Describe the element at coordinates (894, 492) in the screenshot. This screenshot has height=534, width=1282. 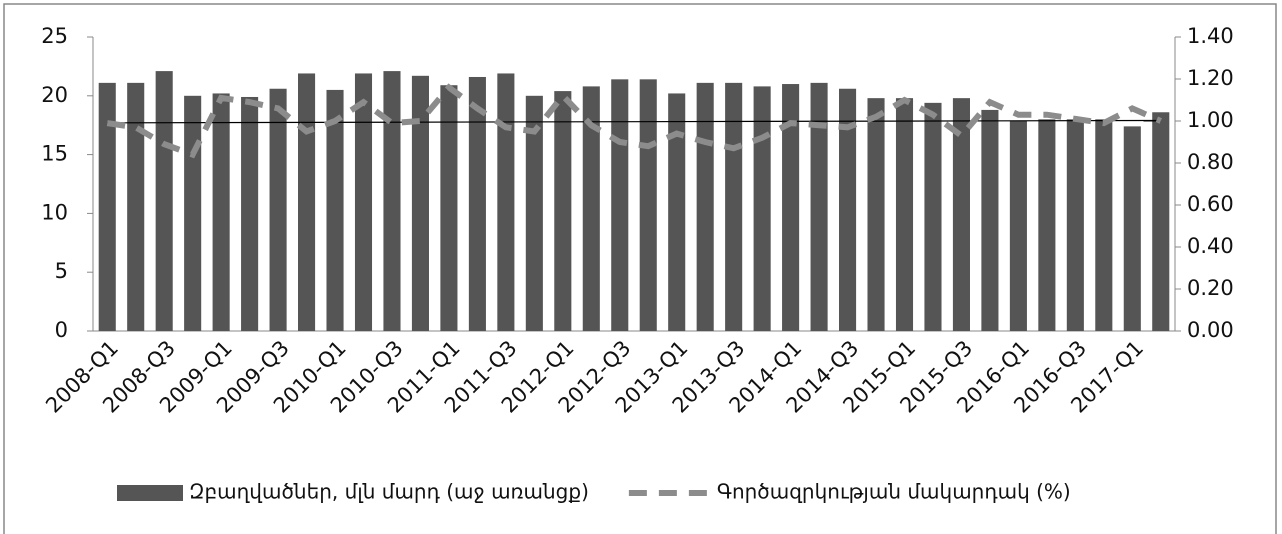
I see `legend-label: Գործազրկության մակարդակ (%)` at that location.